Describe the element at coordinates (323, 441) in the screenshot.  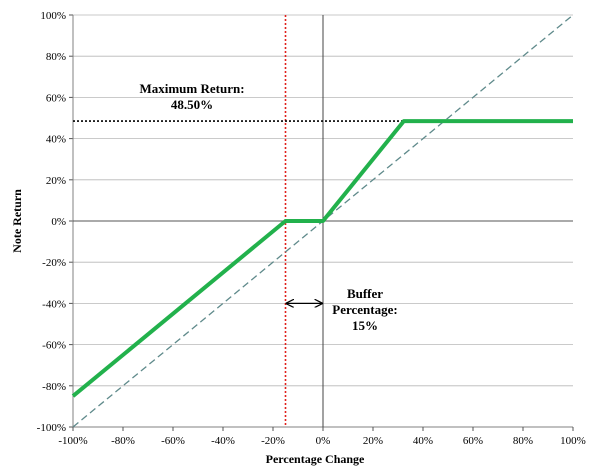
I see `x-tick-label: 0%` at that location.